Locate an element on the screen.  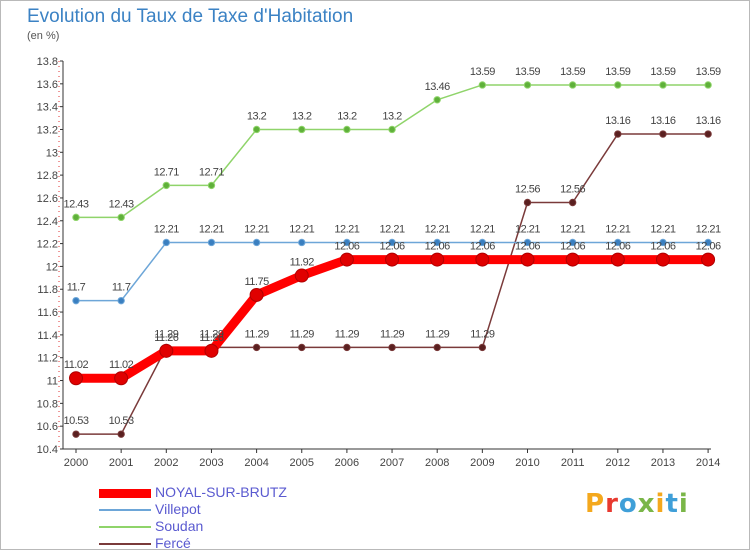
x-tick-label: 2005 is located at coordinates (302, 463).